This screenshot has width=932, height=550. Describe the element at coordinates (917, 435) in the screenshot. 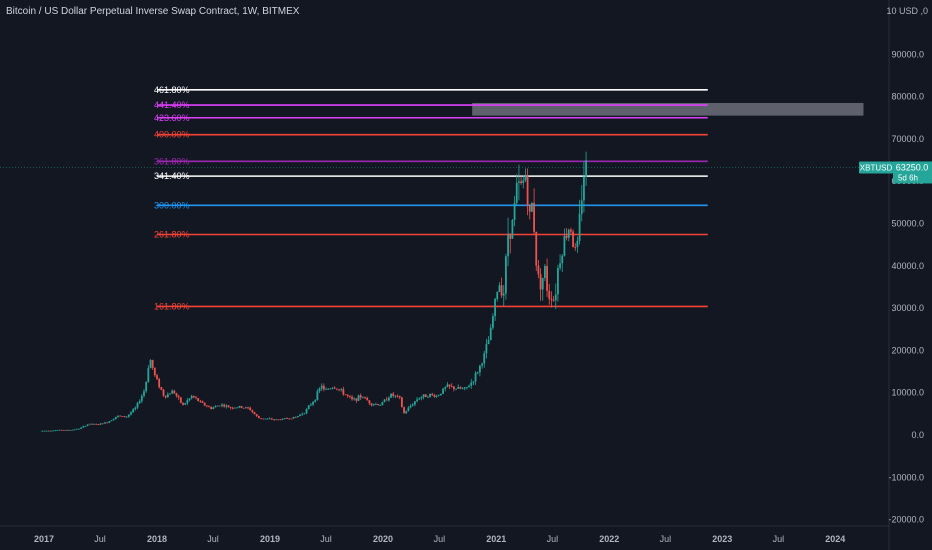

I see `y-tick-label: 0.0` at that location.